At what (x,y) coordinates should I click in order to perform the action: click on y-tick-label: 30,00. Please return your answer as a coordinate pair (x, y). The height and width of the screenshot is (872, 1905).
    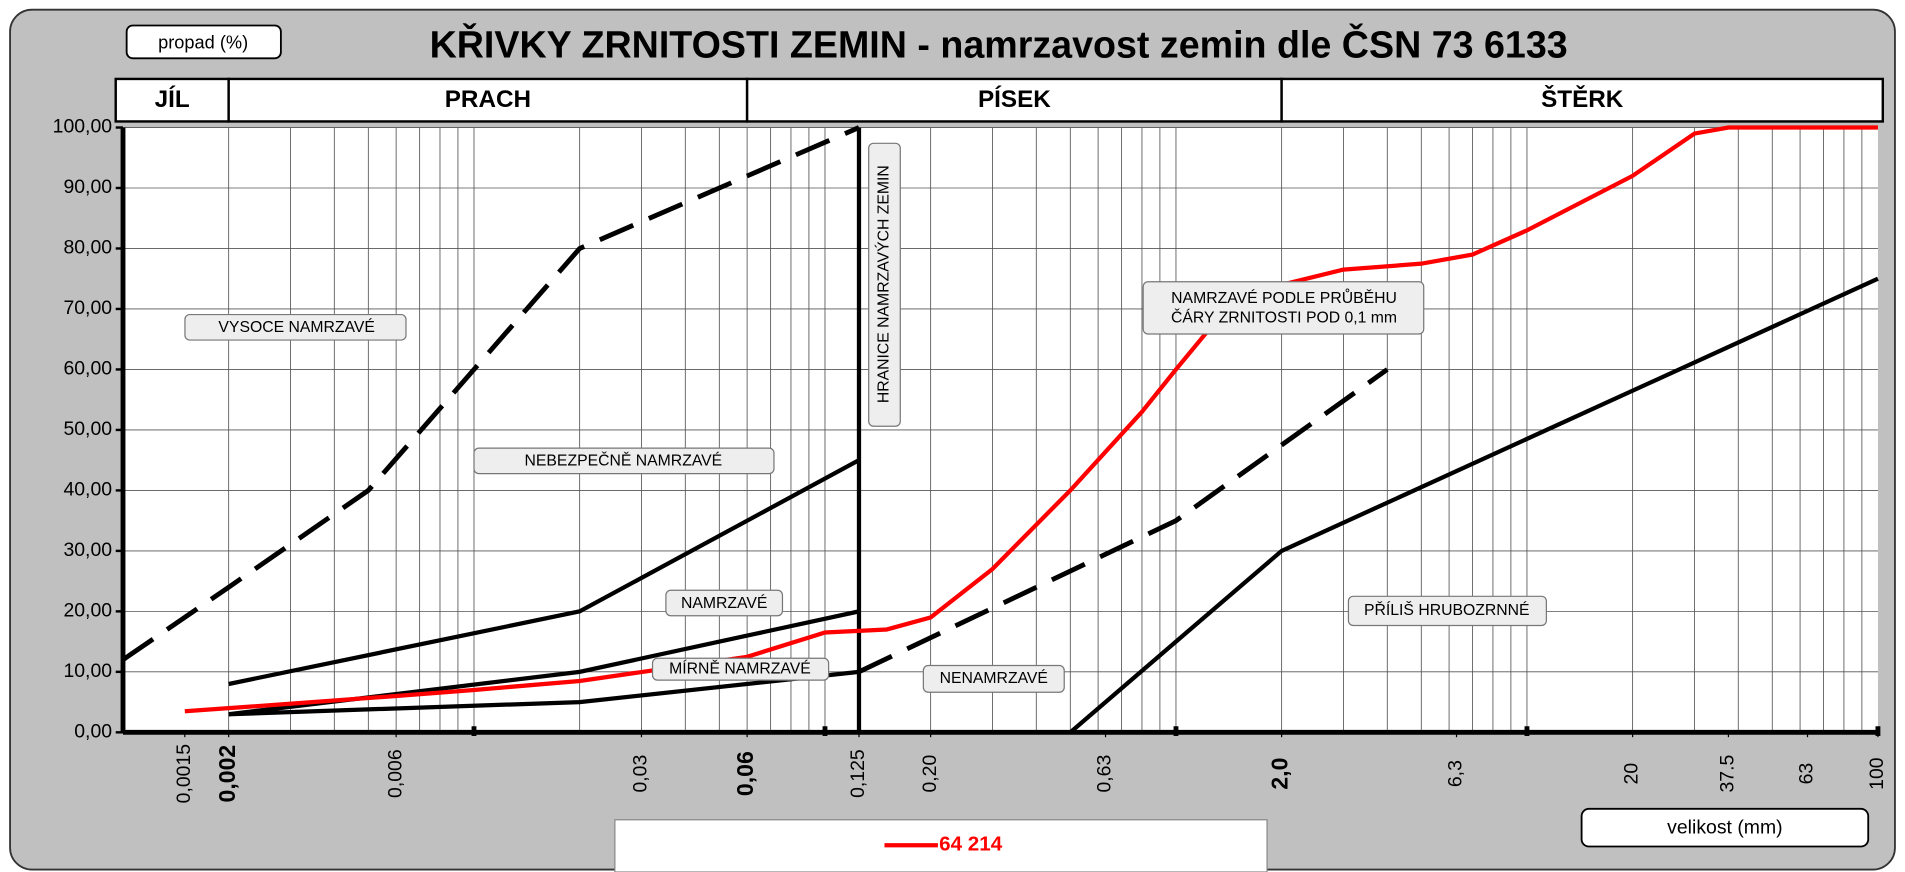
    Looking at the image, I should click on (87, 550).